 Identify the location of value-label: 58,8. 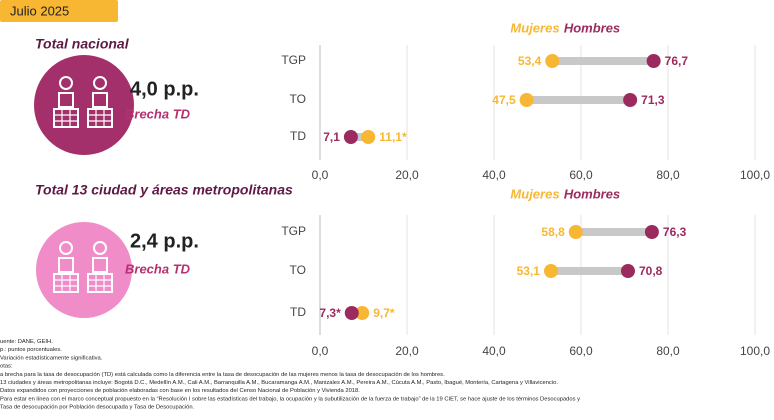
(553, 232).